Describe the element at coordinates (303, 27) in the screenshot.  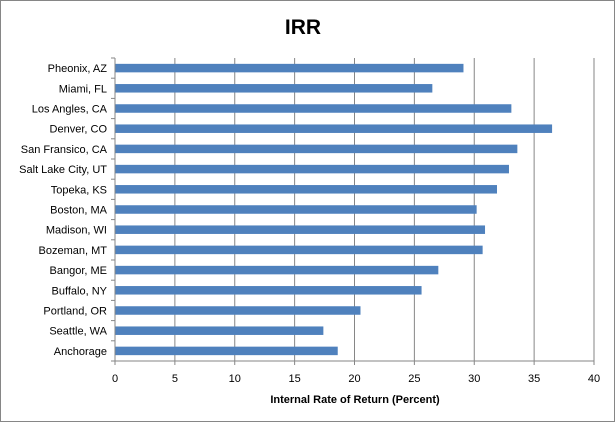
I see `chart-title: IRR` at that location.